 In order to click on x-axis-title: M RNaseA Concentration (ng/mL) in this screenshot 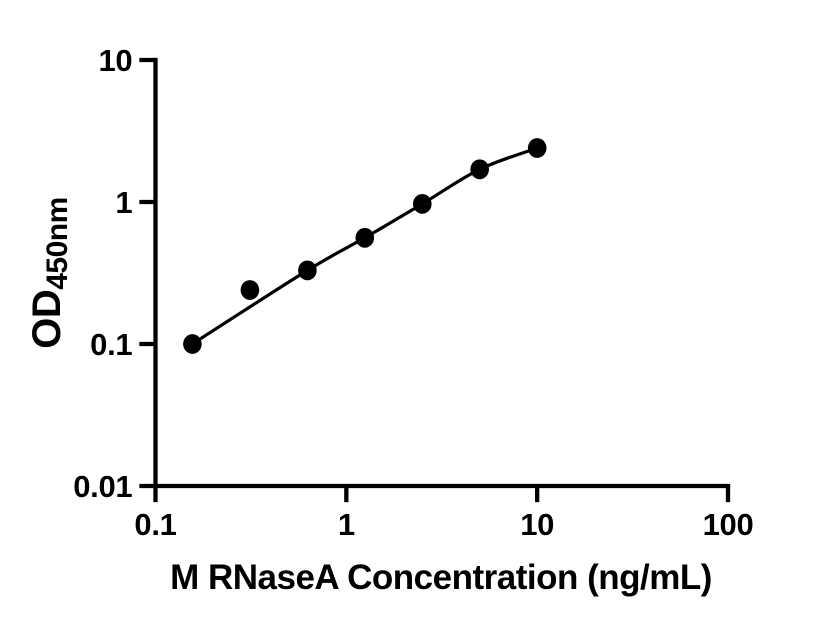, I will do `click(441, 577)`.